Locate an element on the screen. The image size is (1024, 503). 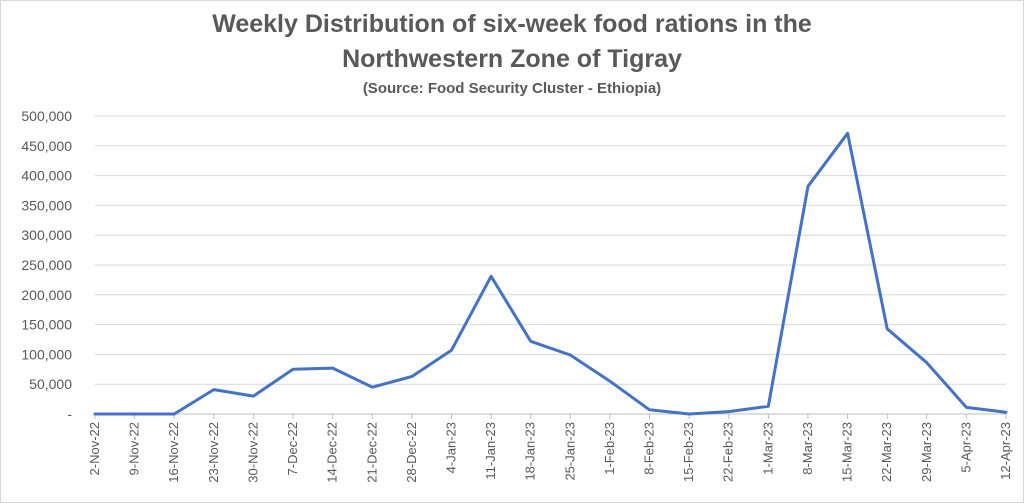
x-tick-label: 15-Mar-23 is located at coordinates (847, 452).